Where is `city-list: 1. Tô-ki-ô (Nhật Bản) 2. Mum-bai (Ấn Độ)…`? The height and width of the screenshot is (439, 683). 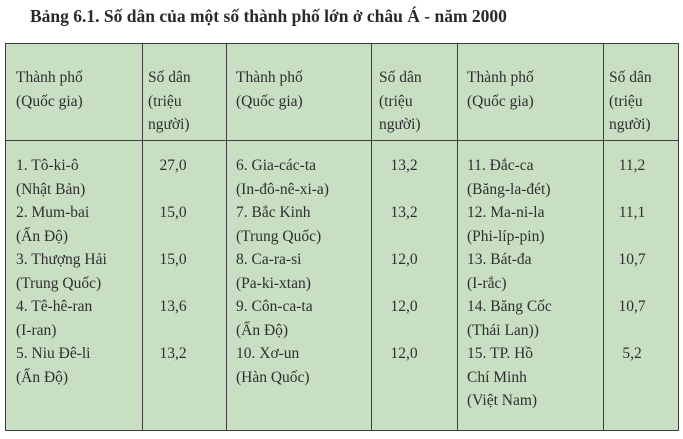 city-list: 1. Tô-ki-ô (Nhật Bản) 2. Mum-bai (Ấn Độ)… is located at coordinates (61, 271).